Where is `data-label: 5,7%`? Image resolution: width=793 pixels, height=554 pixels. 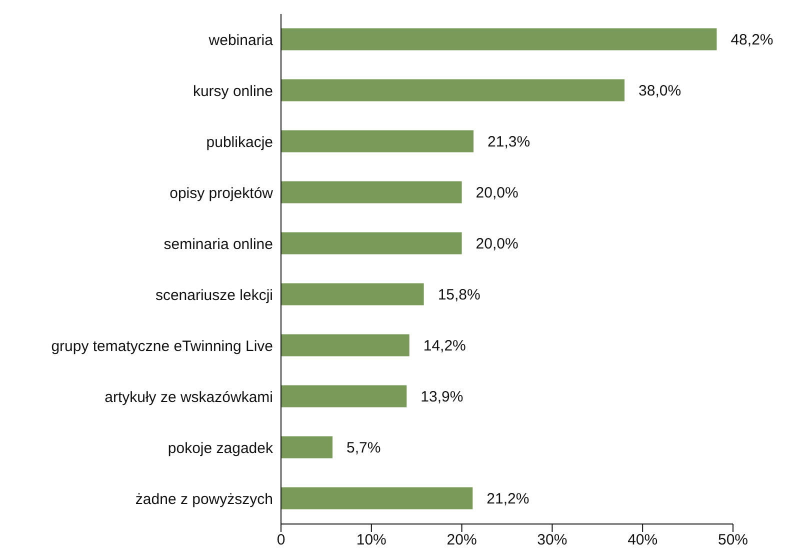
data-label: 5,7% is located at coordinates (363, 448).